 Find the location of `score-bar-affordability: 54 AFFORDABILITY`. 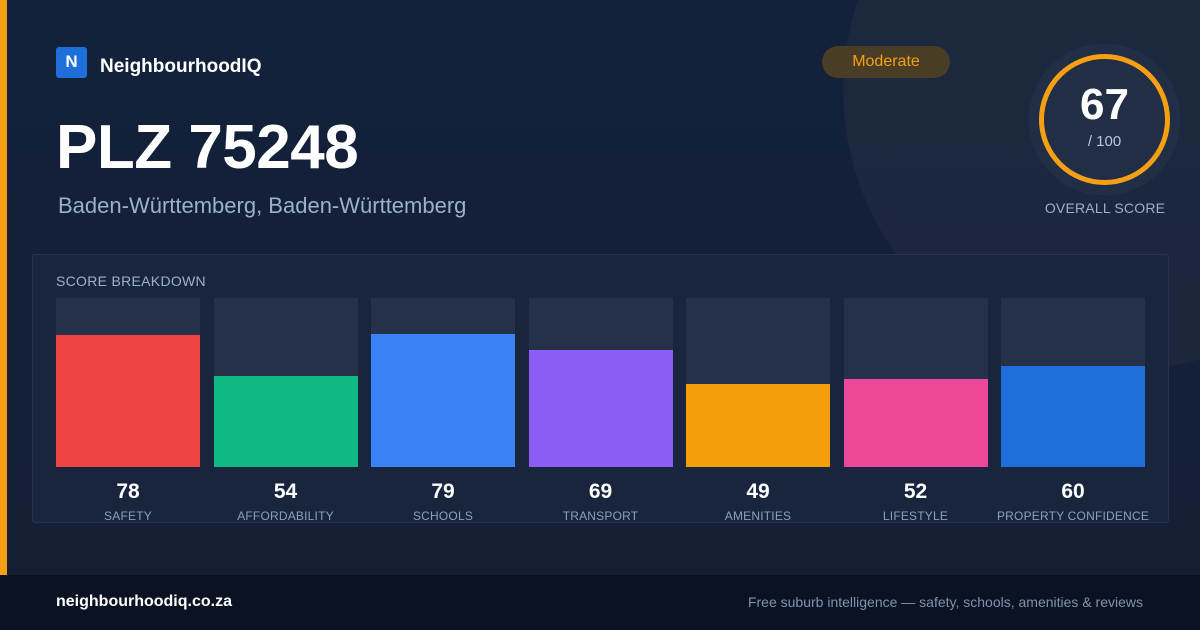

score-bar-affordability: 54 AFFORDABILITY is located at coordinates (285, 410).